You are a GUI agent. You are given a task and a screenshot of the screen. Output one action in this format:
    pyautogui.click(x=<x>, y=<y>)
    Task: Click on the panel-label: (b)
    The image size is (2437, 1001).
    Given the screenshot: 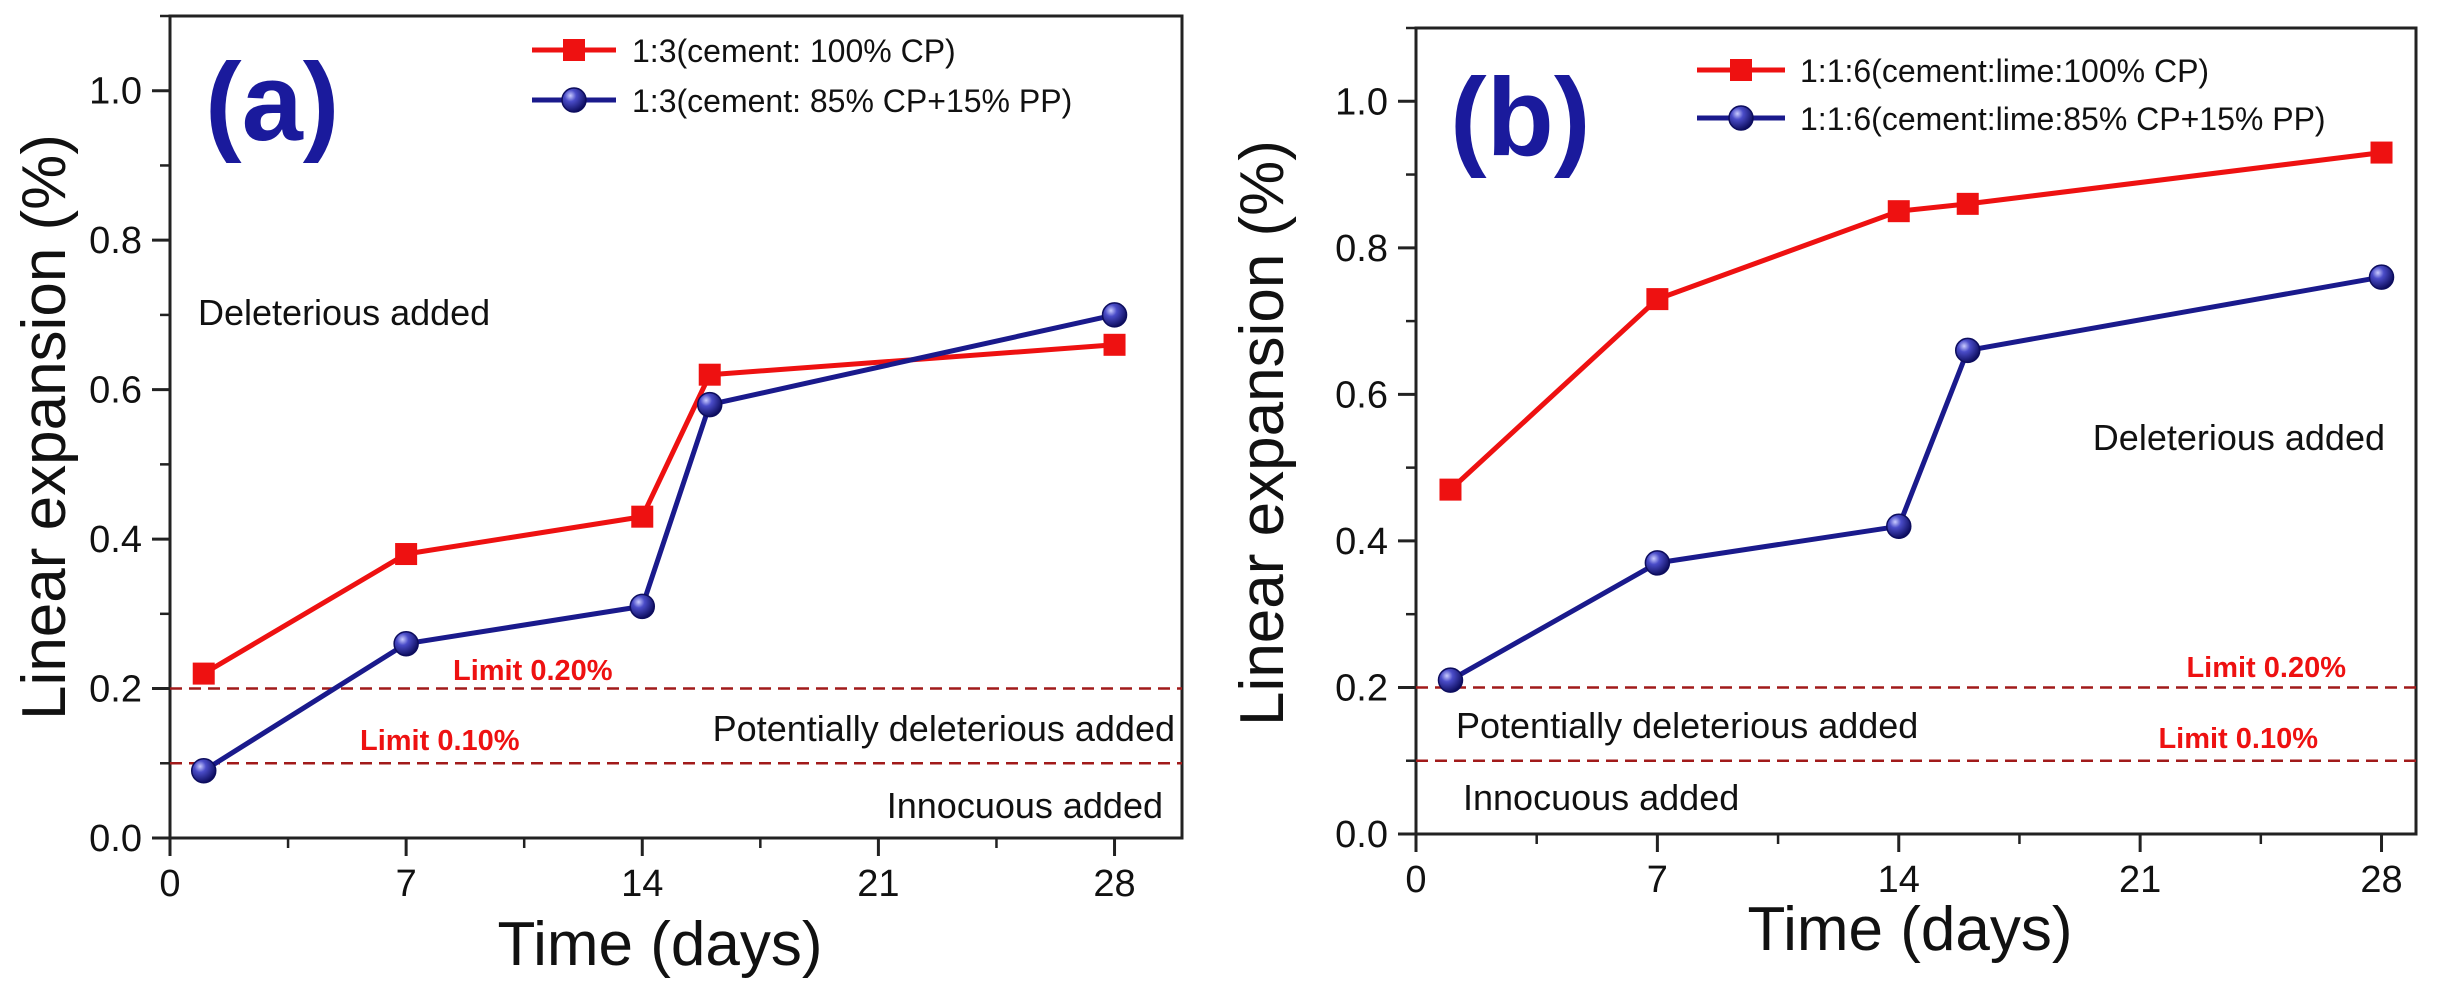 What is the action you would take?
    pyautogui.click(x=1520, y=117)
    